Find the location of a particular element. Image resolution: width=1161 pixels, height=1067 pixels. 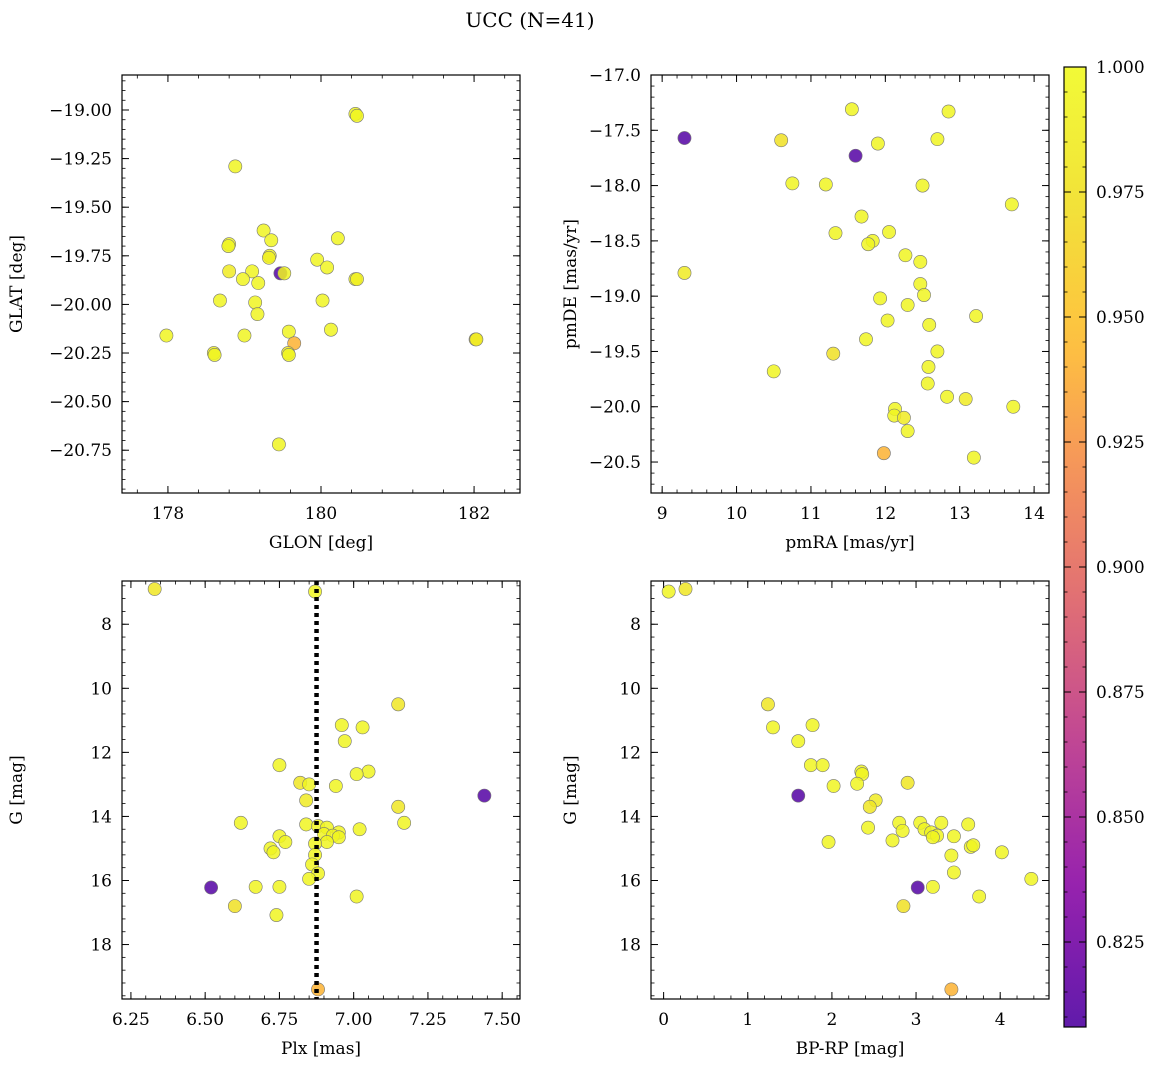

x-tick-label: 11 is located at coordinates (811, 514).